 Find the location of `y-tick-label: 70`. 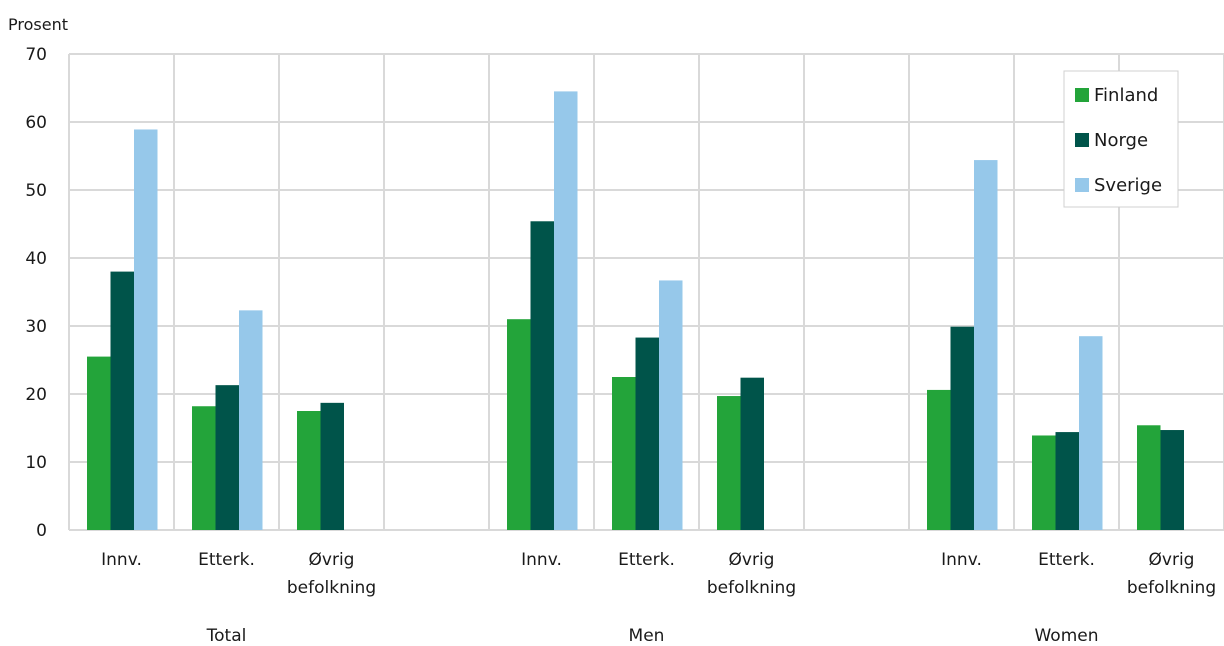

y-tick-label: 70 is located at coordinates (36, 55).